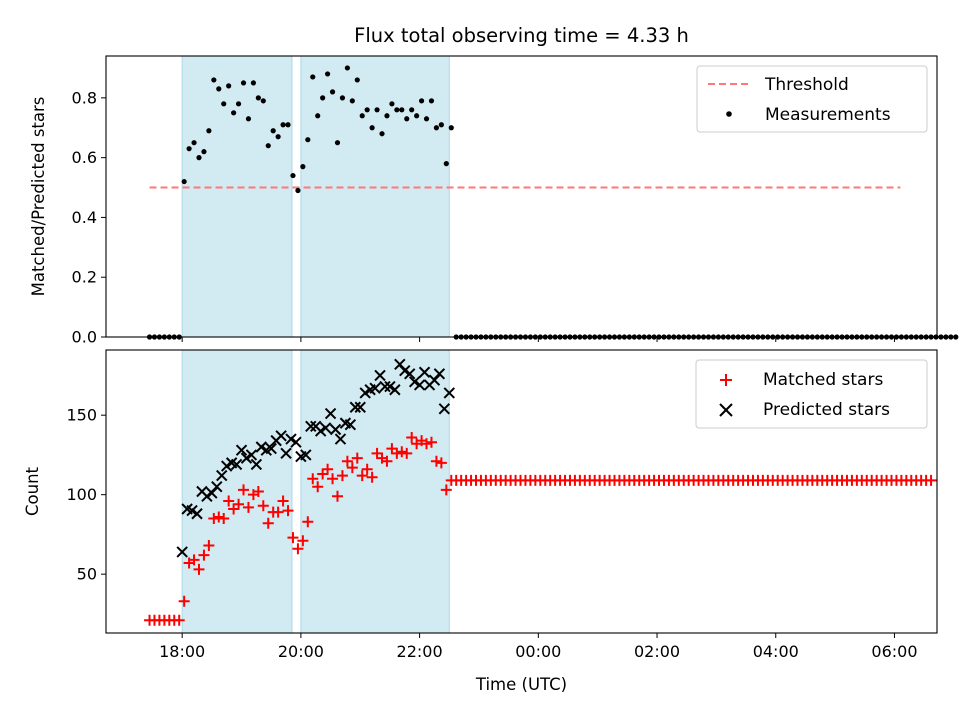 This screenshot has height=720, width=960. What do you see at coordinates (657, 651) in the screenshot?
I see `bottom-x-tick-label: 02:00` at bounding box center [657, 651].